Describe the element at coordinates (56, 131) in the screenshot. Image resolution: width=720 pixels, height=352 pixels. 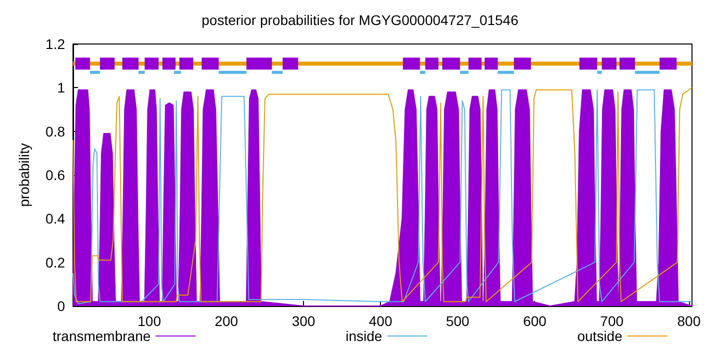
I see `y-tick-label: 0.8` at that location.